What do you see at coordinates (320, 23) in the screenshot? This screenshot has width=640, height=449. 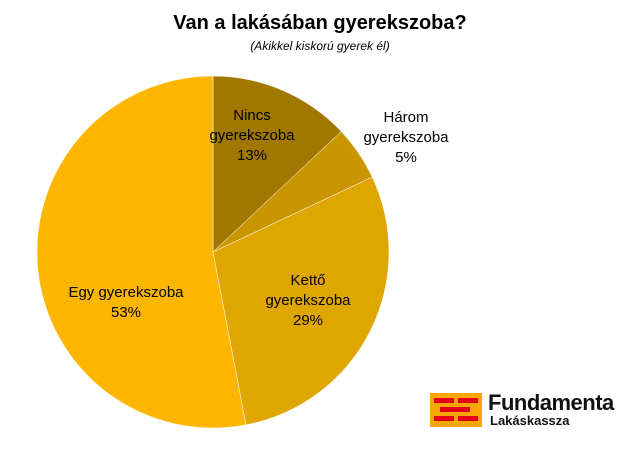 I see `chart-title: Van a lakásában gyerekszoba?` at bounding box center [320, 23].